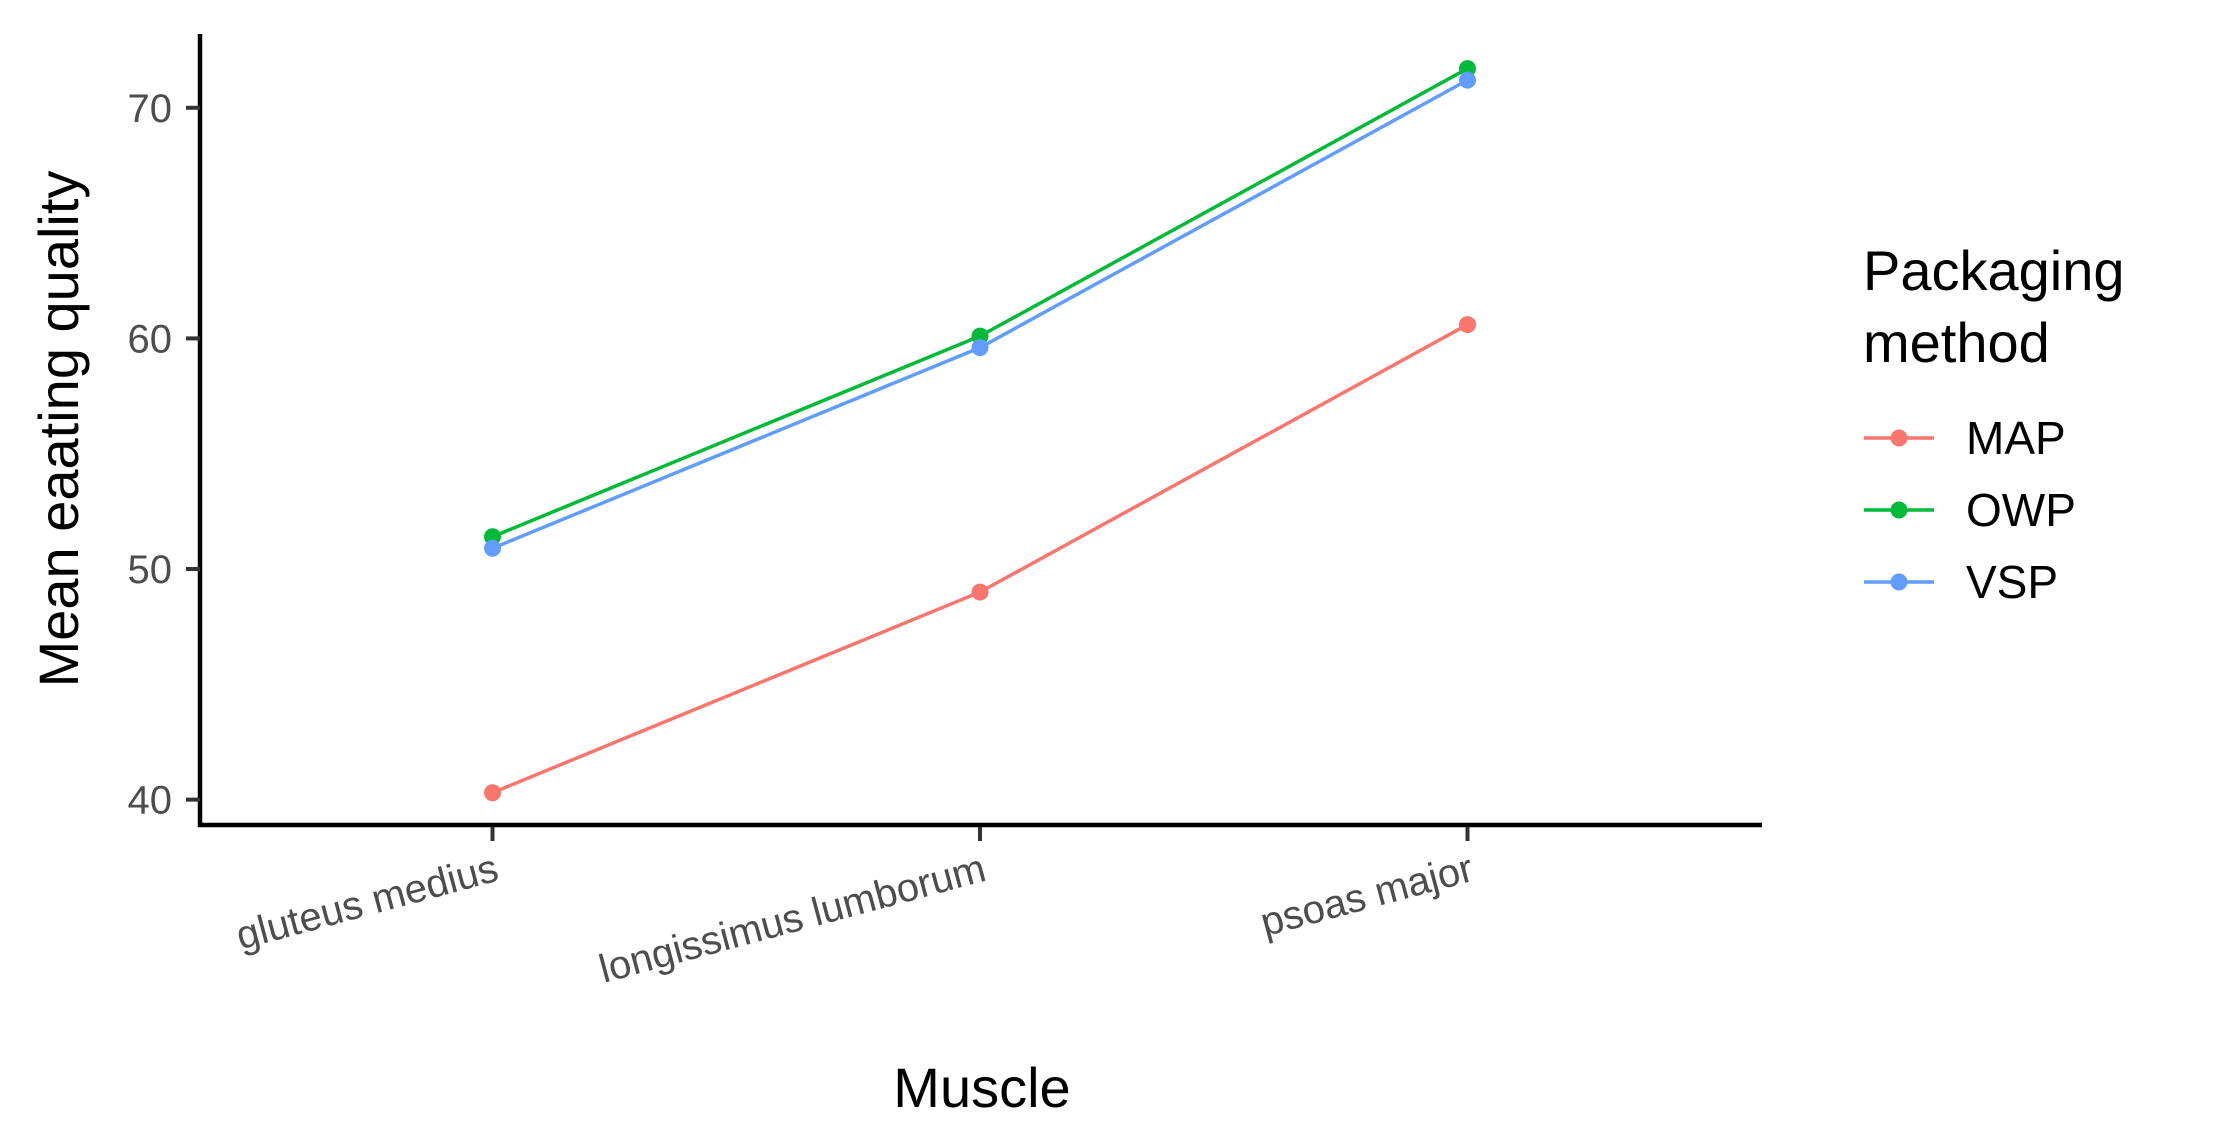 This screenshot has height=1142, width=2216. Describe the element at coordinates (1994, 270) in the screenshot. I see `legend-title-line-1: Packaging` at that location.